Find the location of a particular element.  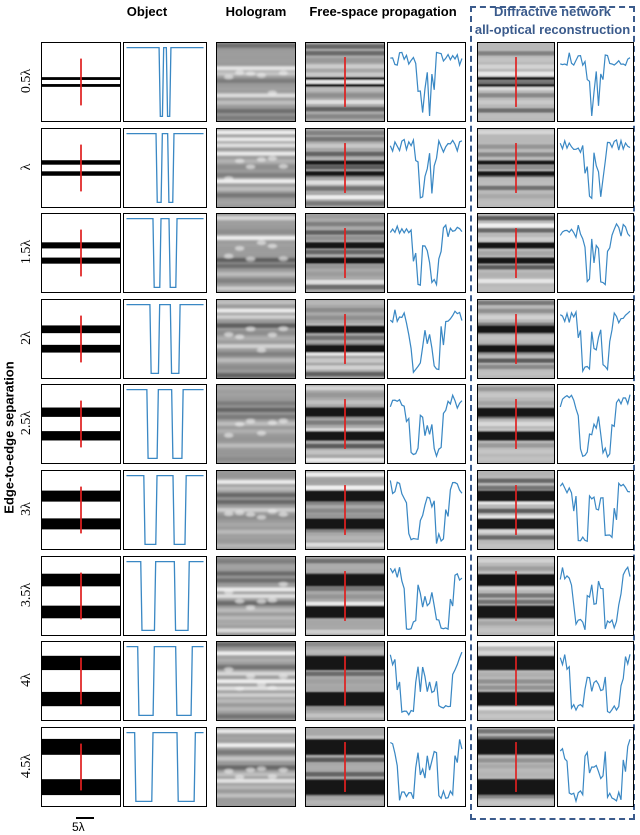

header-diffractive-line2: all-optical reconstruction is located at coordinates (552, 29).